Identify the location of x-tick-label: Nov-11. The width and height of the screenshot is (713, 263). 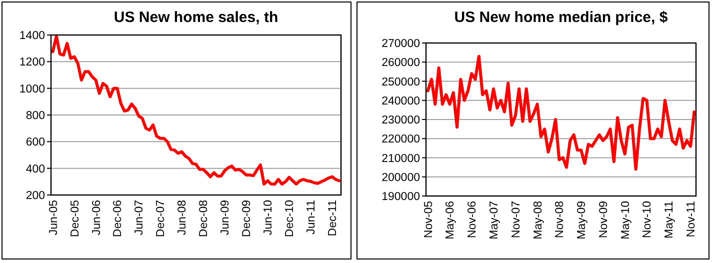
(692, 219).